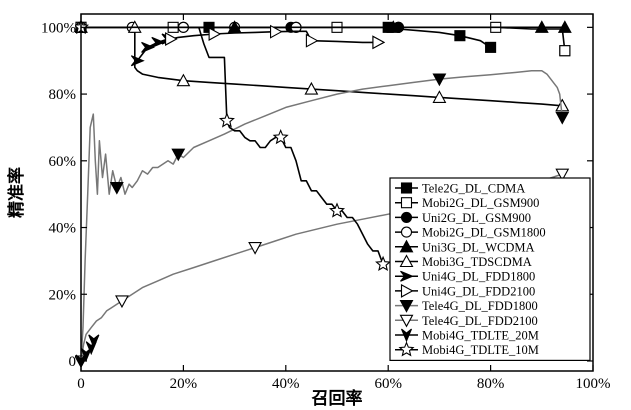 This screenshot has height=410, width=631. I want to click on x-tick-label: 40%, so click(286, 384).